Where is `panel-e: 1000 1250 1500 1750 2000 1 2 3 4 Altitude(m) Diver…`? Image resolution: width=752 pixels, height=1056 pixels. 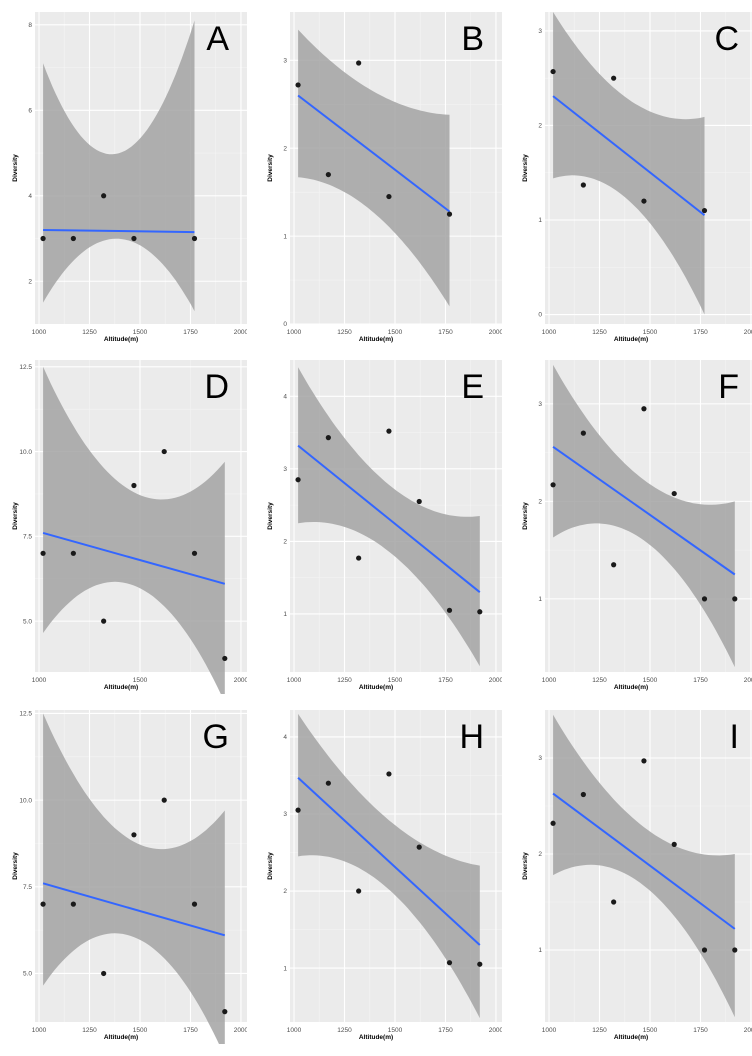 panel-e: 1000 1250 1500 1750 2000 1 2 3 4 Altitude(m) Diver… is located at coordinates (379, 524).